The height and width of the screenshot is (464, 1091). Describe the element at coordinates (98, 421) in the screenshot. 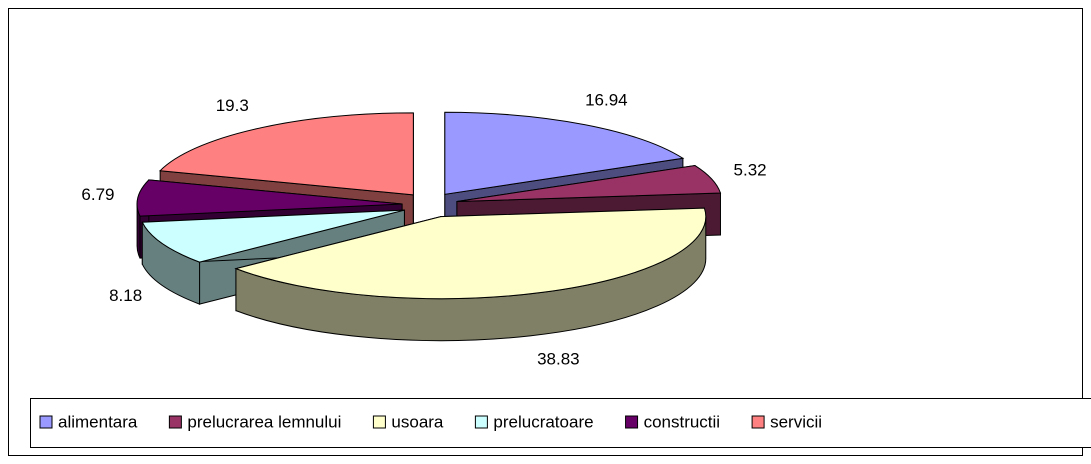

I see `legend-label: alimentara` at that location.